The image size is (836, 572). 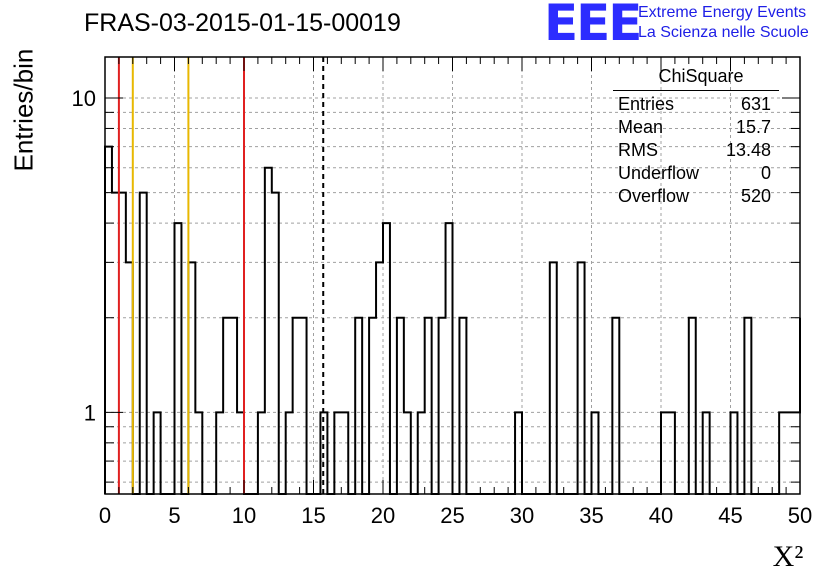 What do you see at coordinates (696, 126) in the screenshot?
I see `stats-row-mean: Mean 15.7` at bounding box center [696, 126].